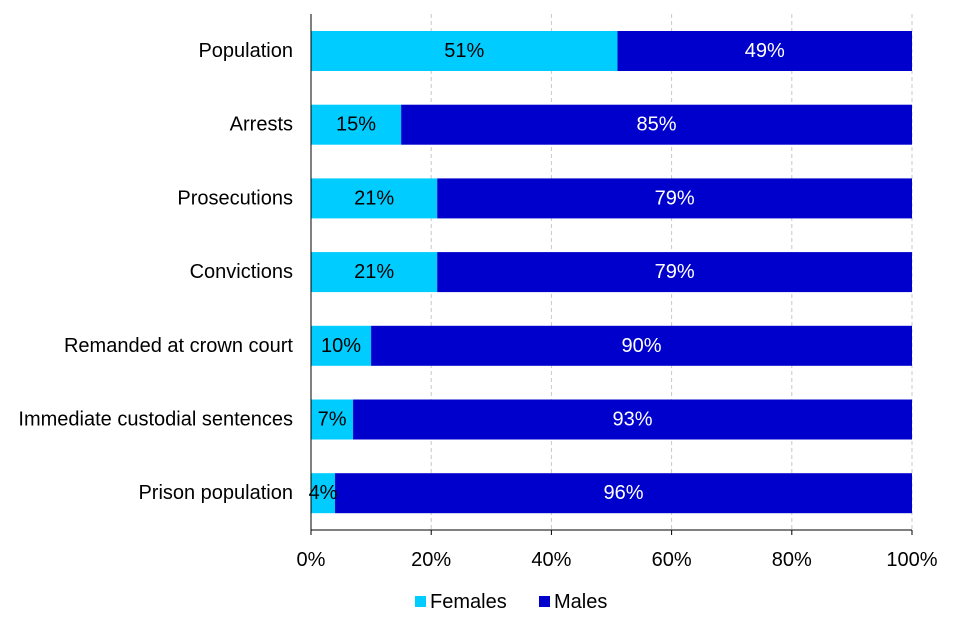  I want to click on legend-label-females: Females, so click(468, 602).